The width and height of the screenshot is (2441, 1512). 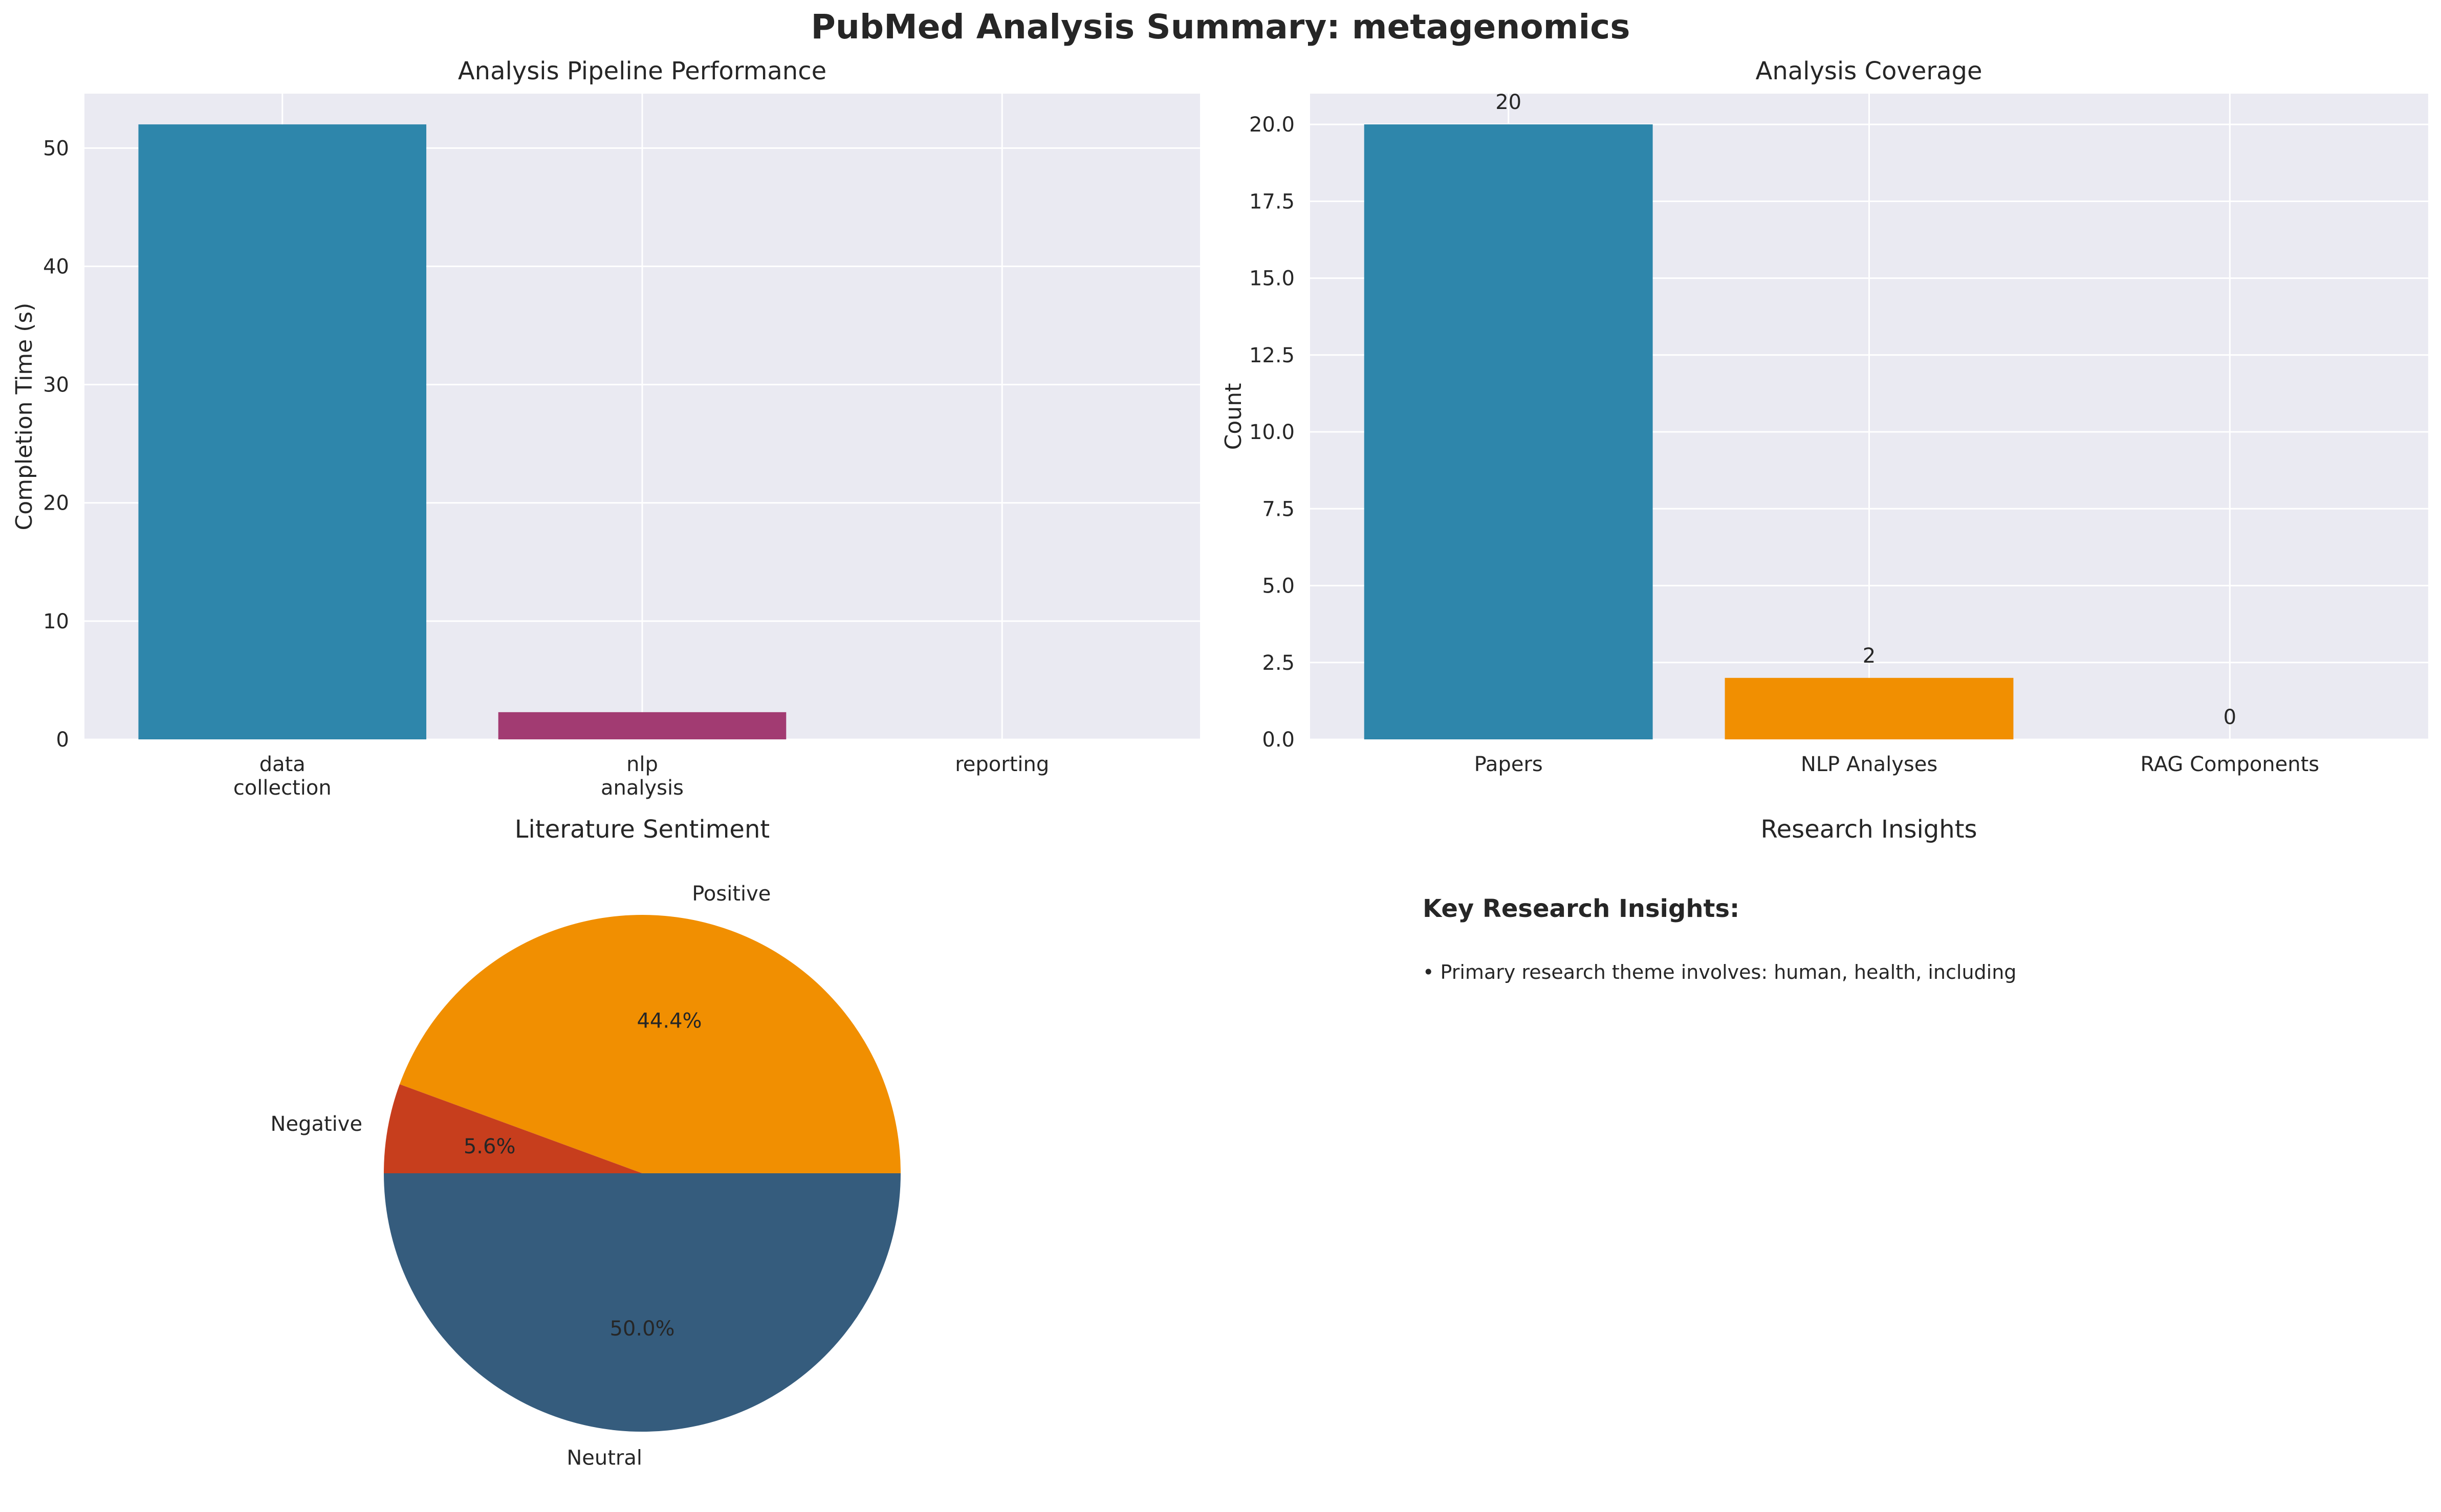 I want to click on p1-y-tick-label: 40, so click(x=56, y=266).